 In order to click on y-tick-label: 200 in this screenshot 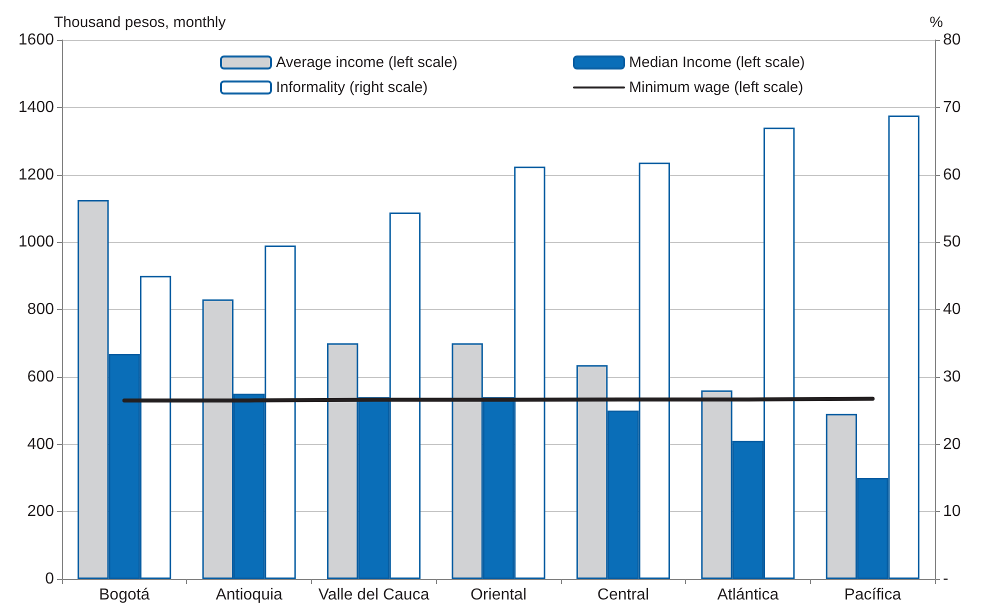, I will do `click(40, 511)`.